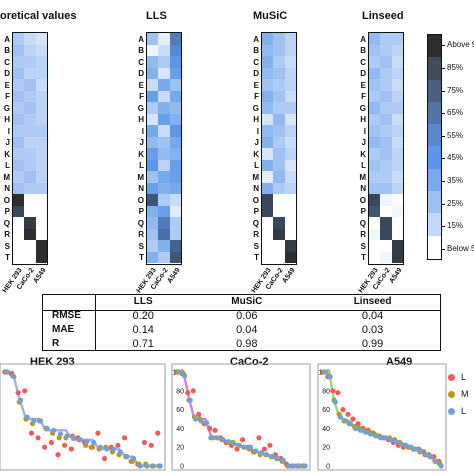 This screenshot has width=474, height=474. I want to click on colorbar, so click(434, 147).